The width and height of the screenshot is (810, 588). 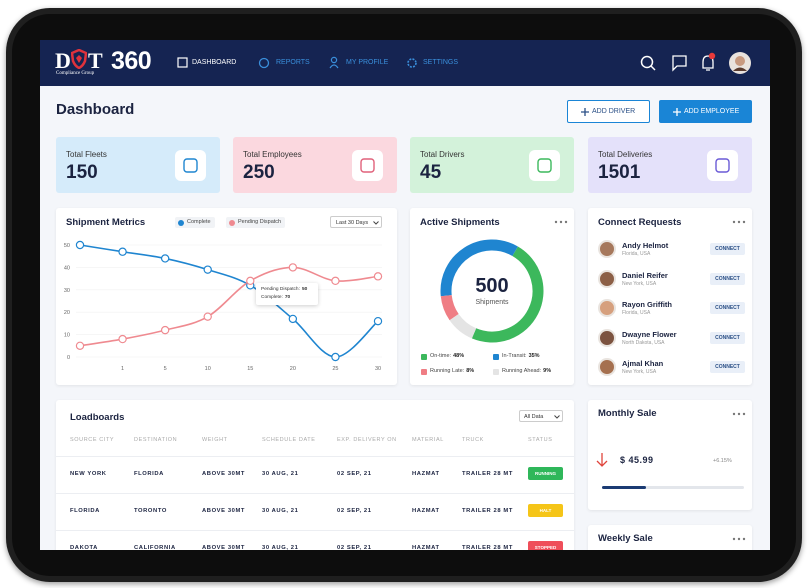 I want to click on person-location: Florida, USA, so click(x=636, y=313).